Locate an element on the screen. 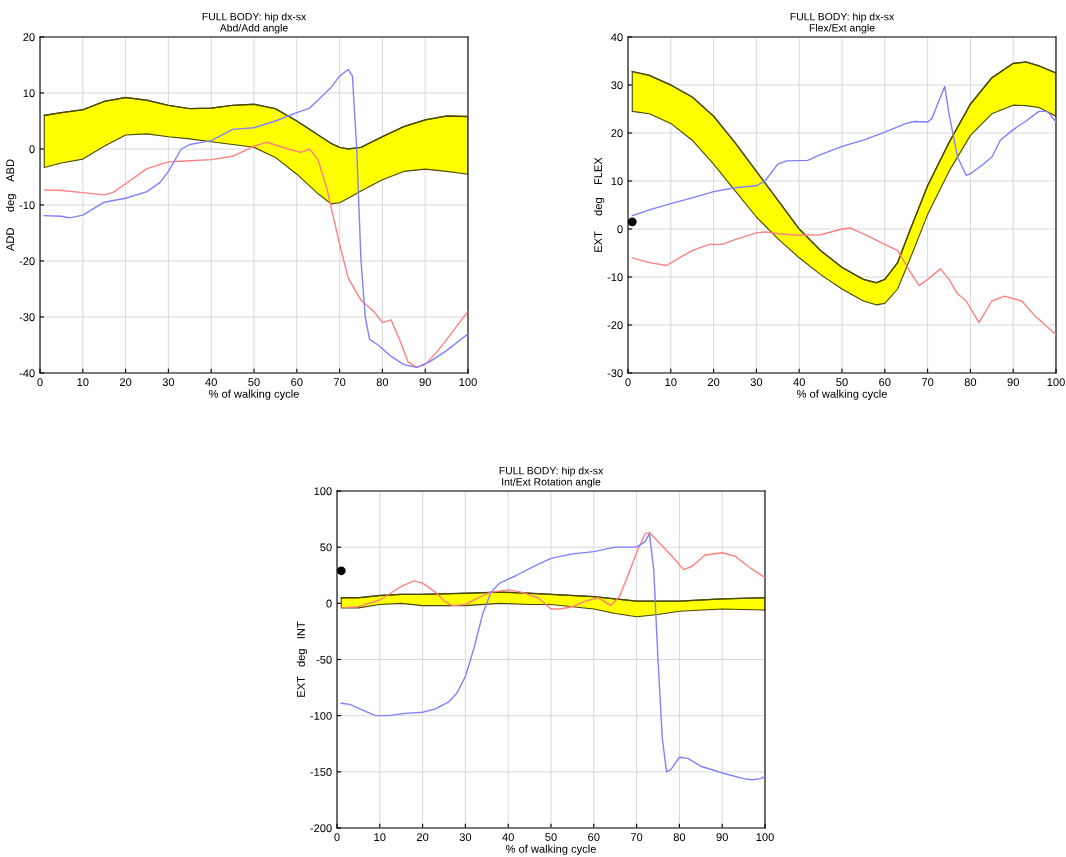 The width and height of the screenshot is (1066, 857). y-tick-label: -100 is located at coordinates (321, 715).